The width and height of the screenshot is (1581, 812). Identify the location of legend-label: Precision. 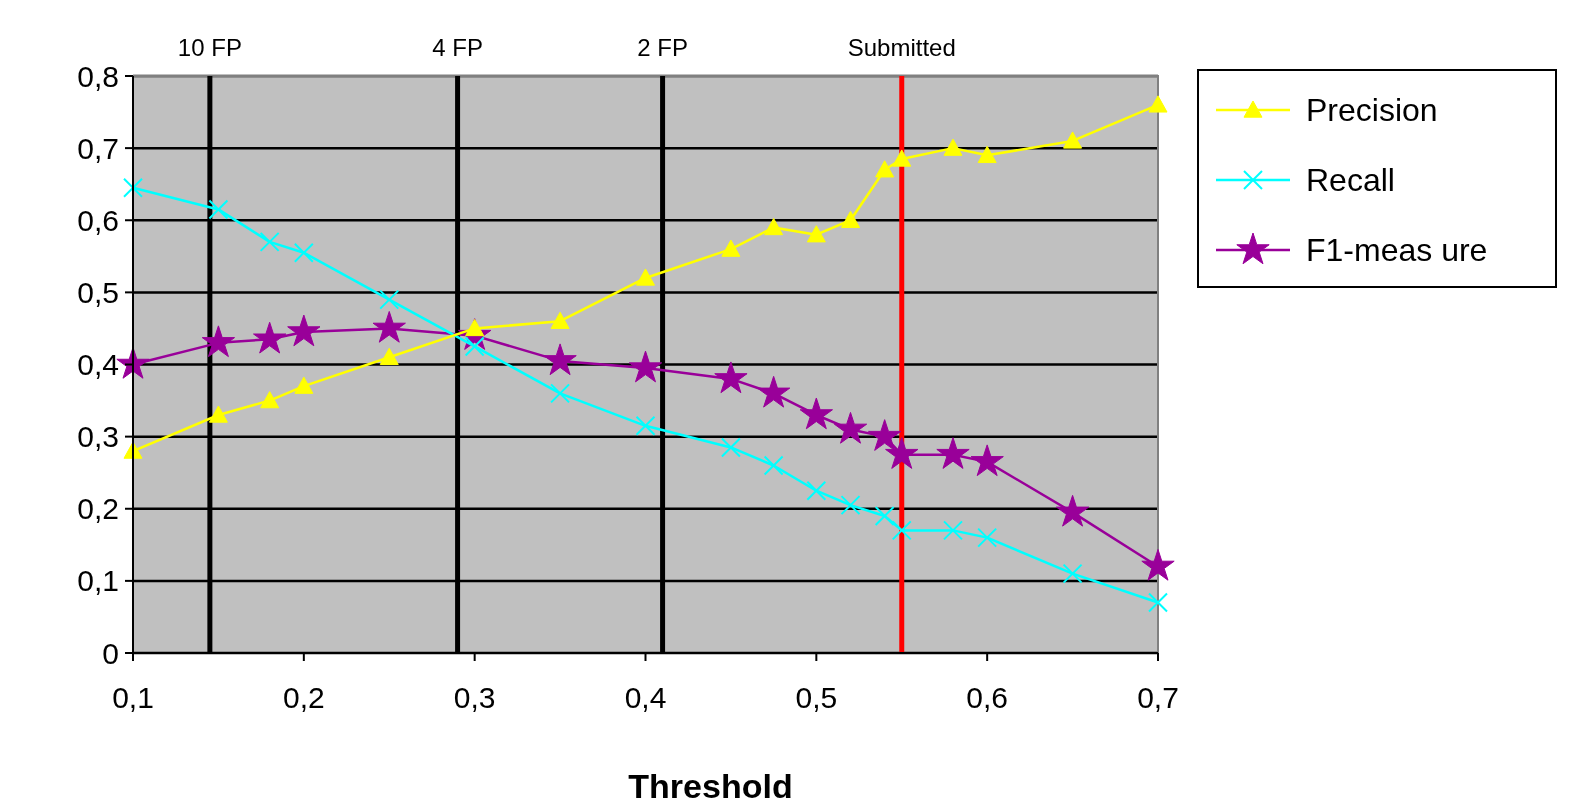
(1372, 110).